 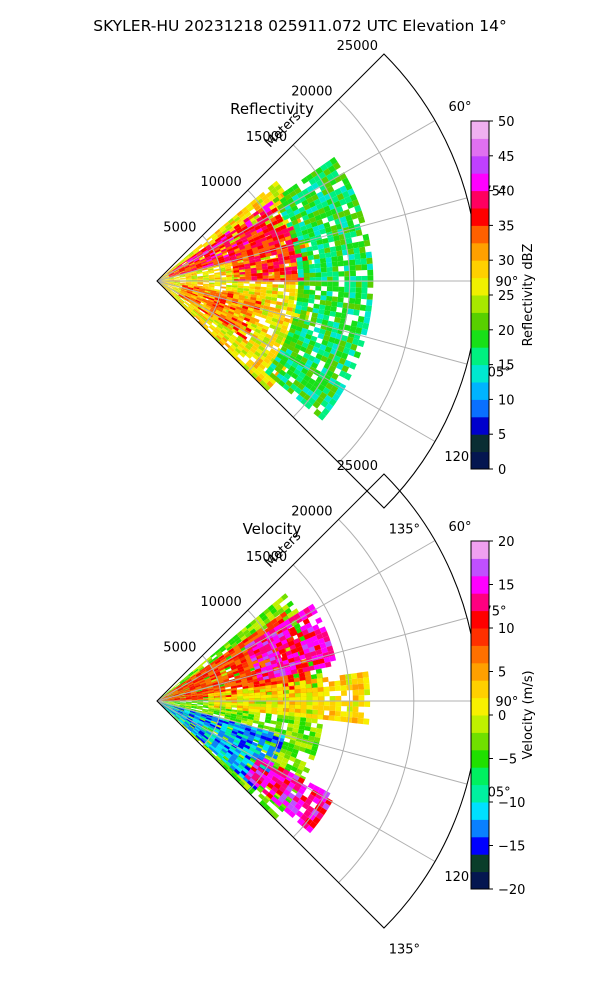 I want to click on r-tick-label: 20000, so click(x=311, y=91).